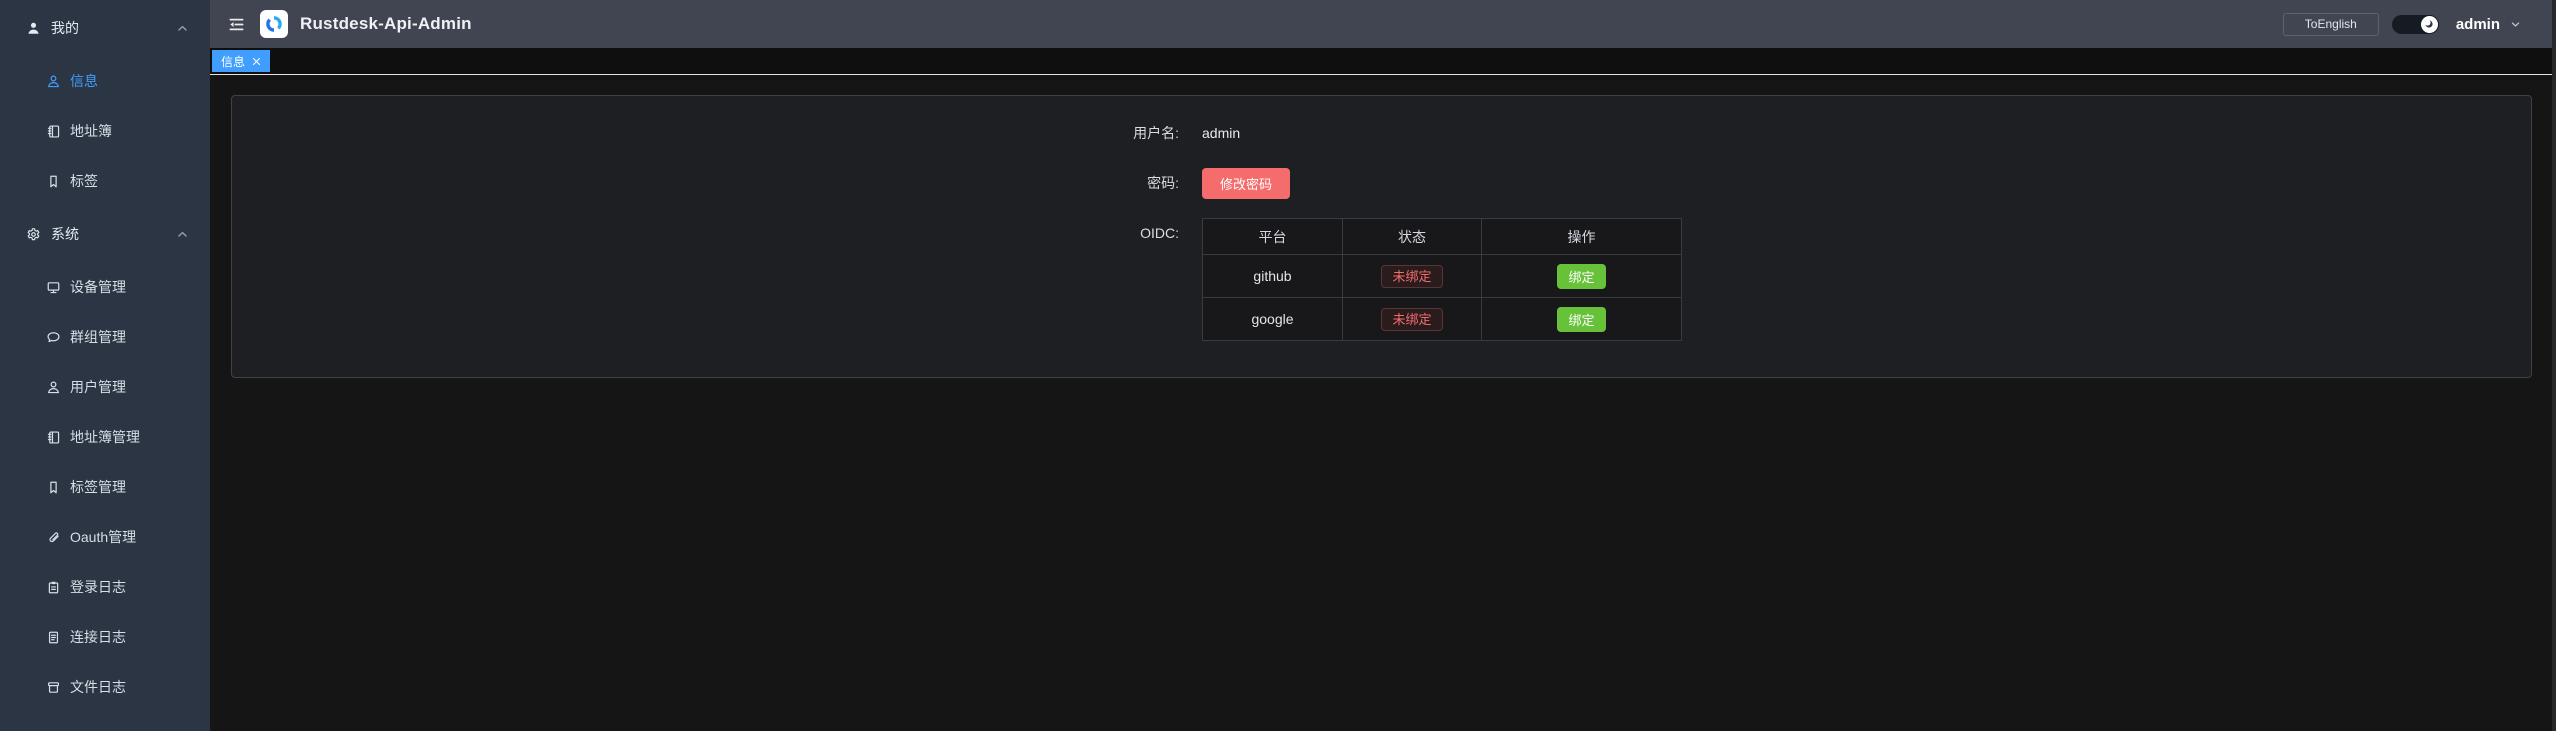  Describe the element at coordinates (65, 28) in the screenshot. I see `sidebar-group-label: 我的` at that location.